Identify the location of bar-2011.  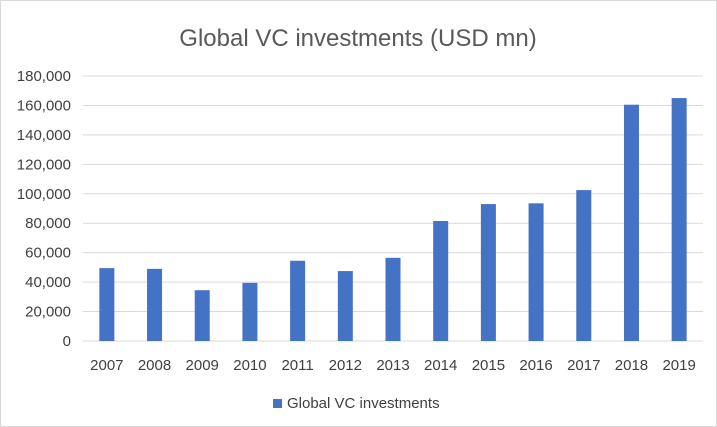
(298, 300).